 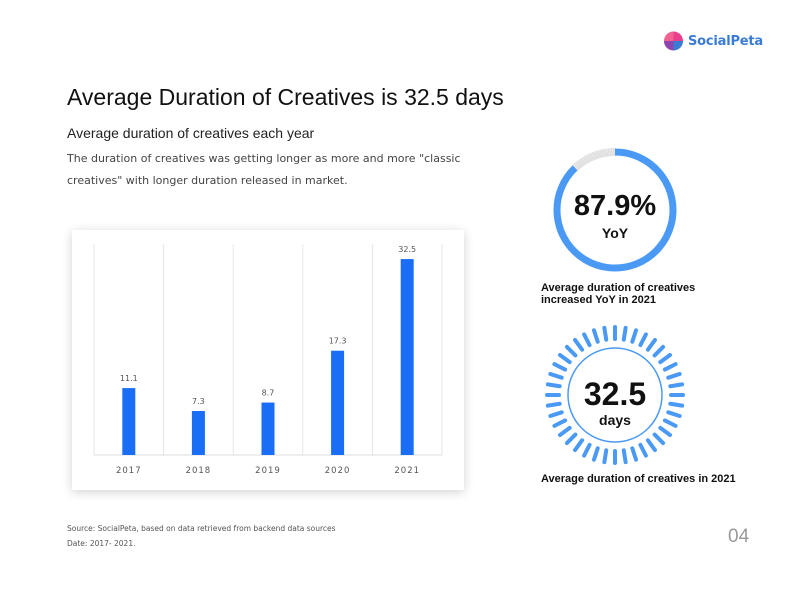 What do you see at coordinates (198, 401) in the screenshot?
I see `data-label-2018: 7.3` at bounding box center [198, 401].